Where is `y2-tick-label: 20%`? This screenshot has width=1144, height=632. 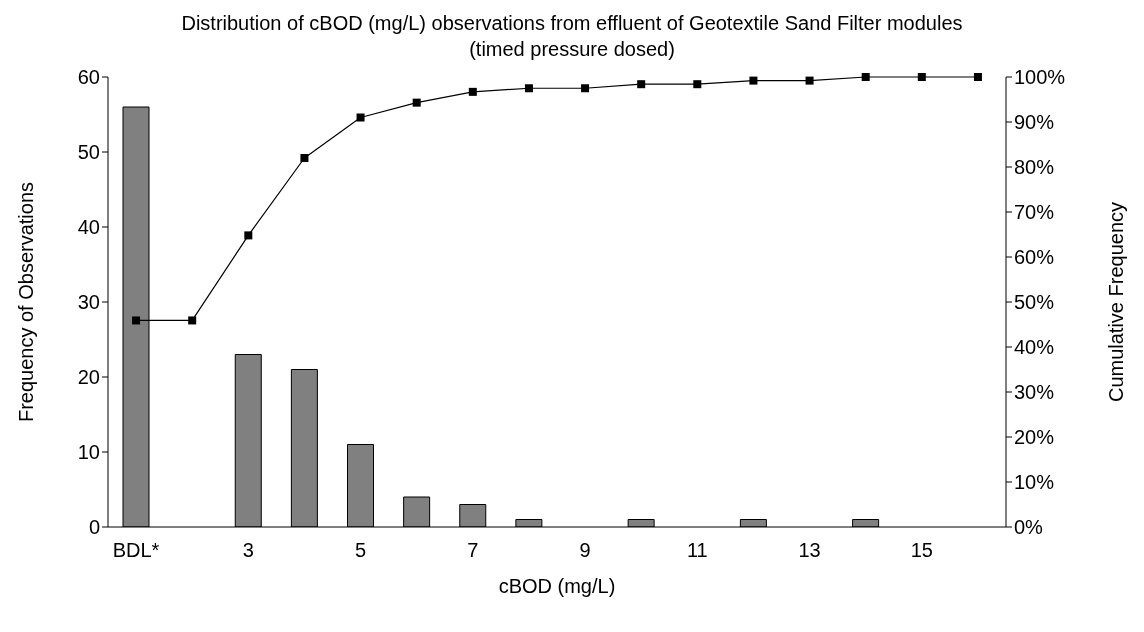 y2-tick-label: 20% is located at coordinates (1034, 437).